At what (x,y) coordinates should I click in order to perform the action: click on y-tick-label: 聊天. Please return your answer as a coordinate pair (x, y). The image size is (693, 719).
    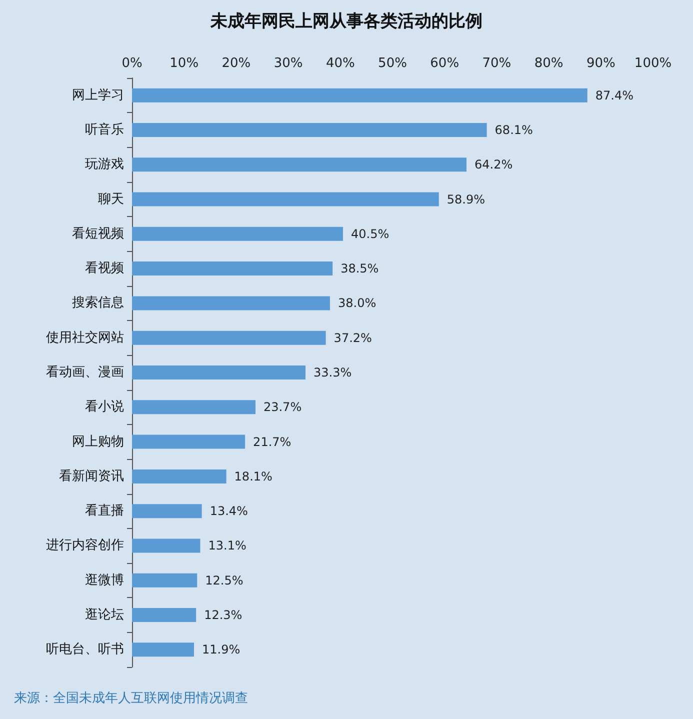
    Looking at the image, I should click on (111, 199).